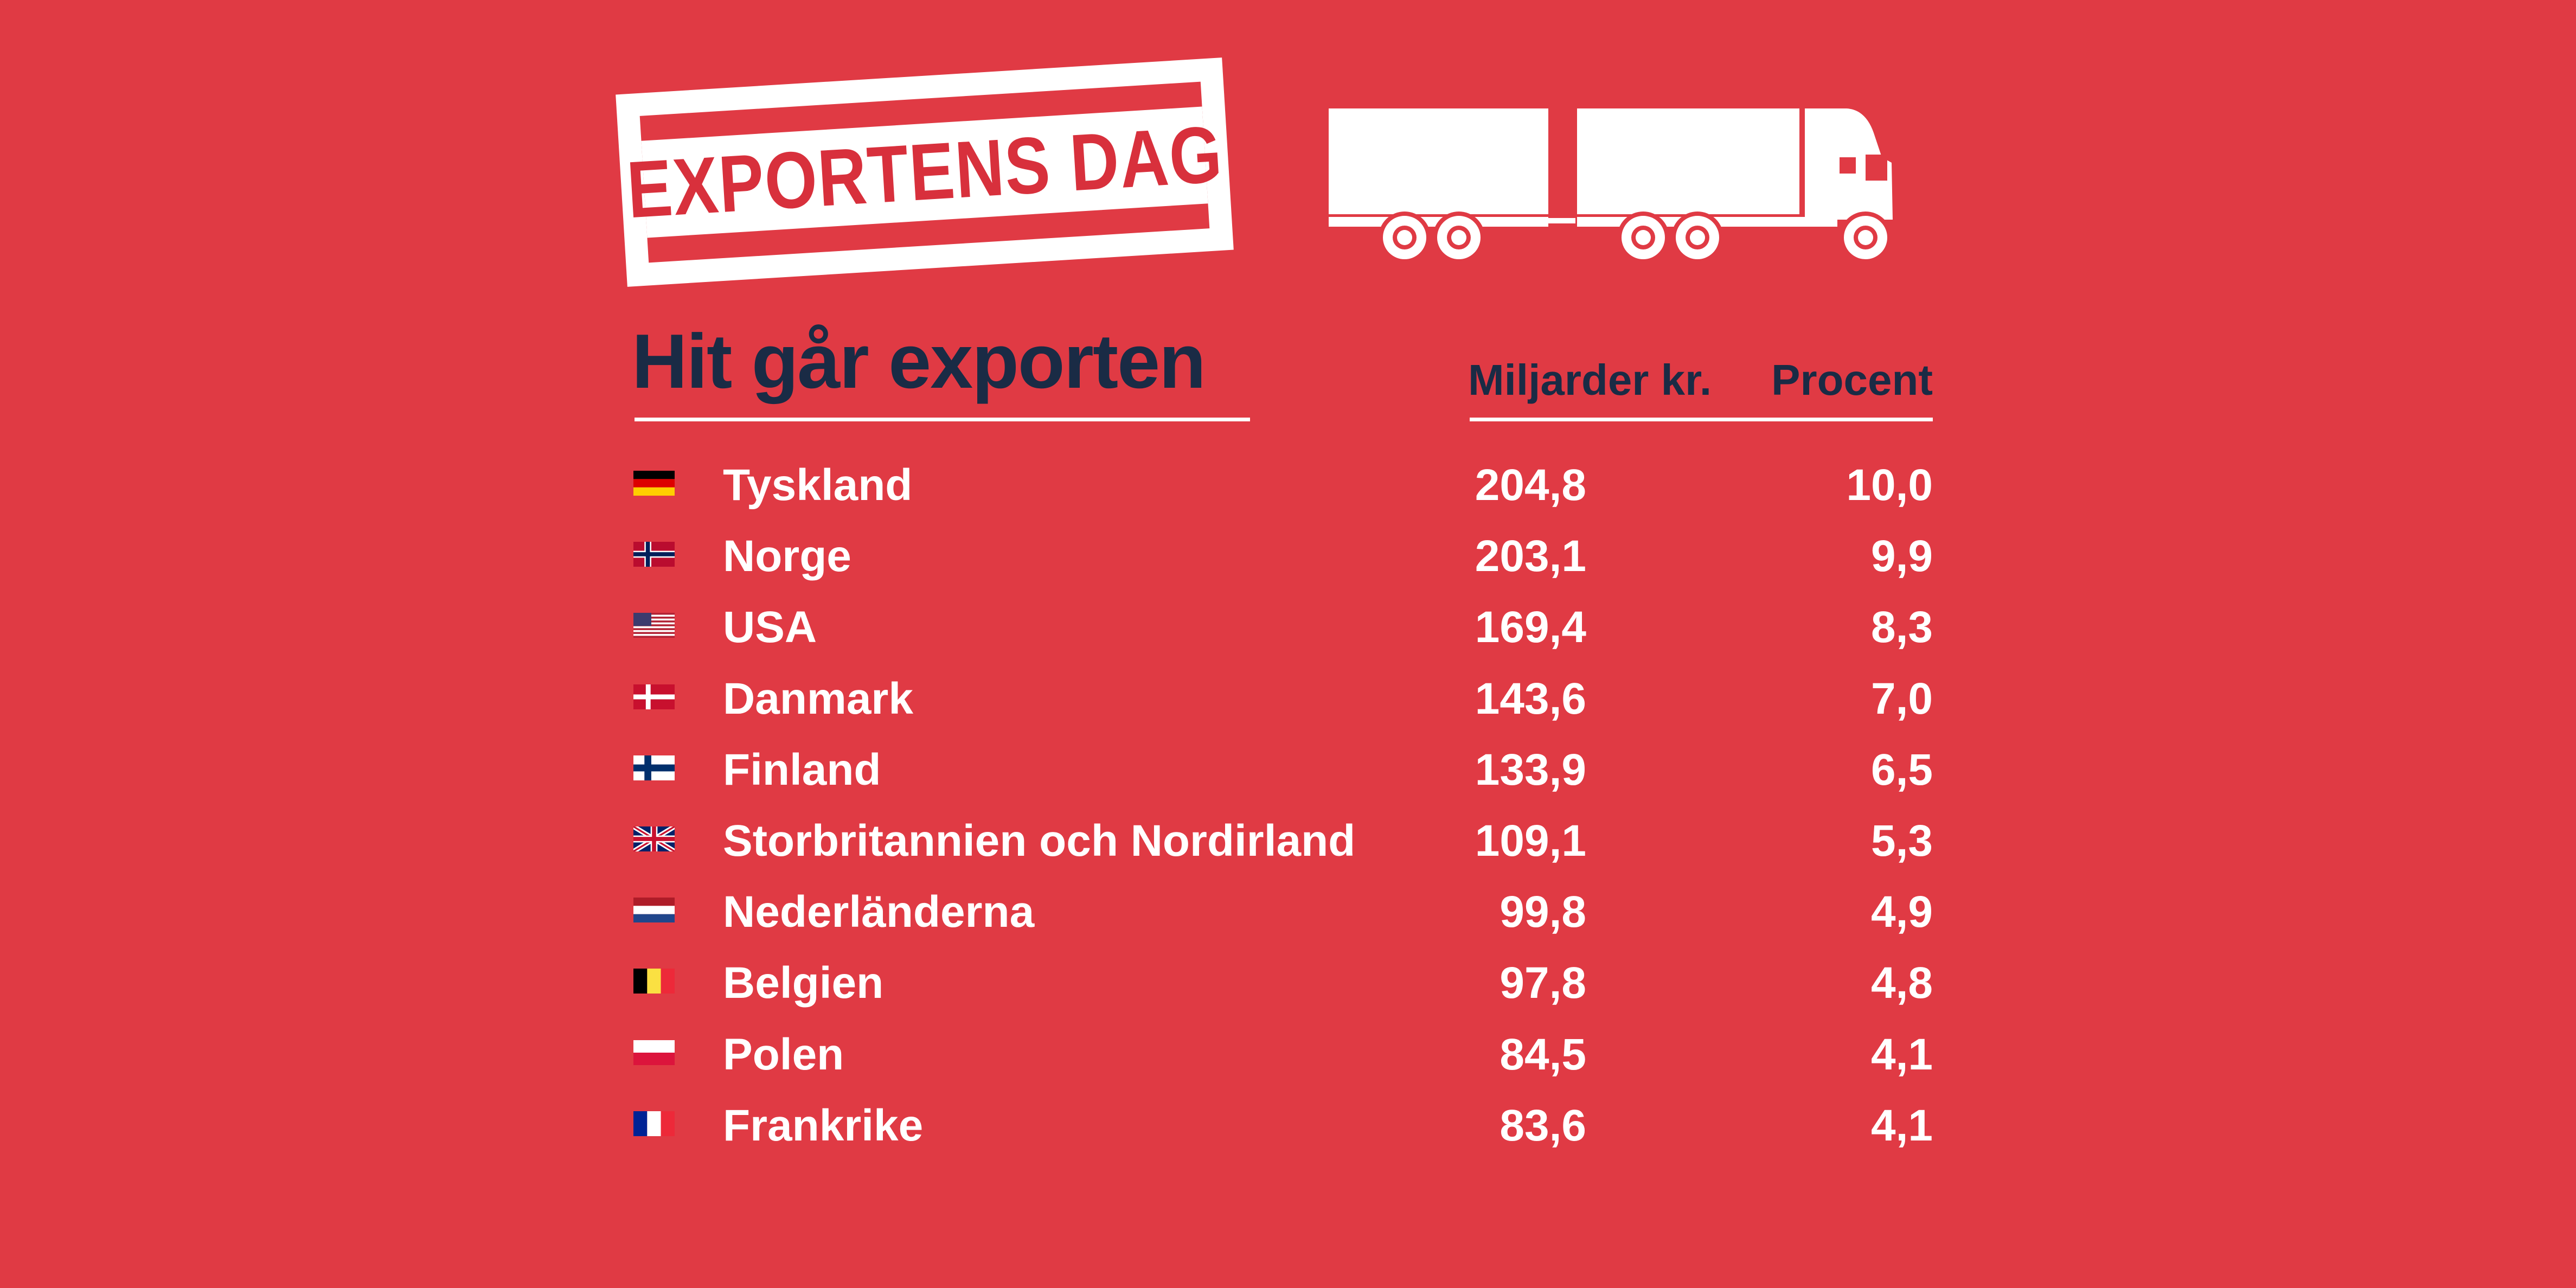 This screenshot has height=1288, width=2576. What do you see at coordinates (919, 361) in the screenshot?
I see `chart-title: Hit går exporten` at bounding box center [919, 361].